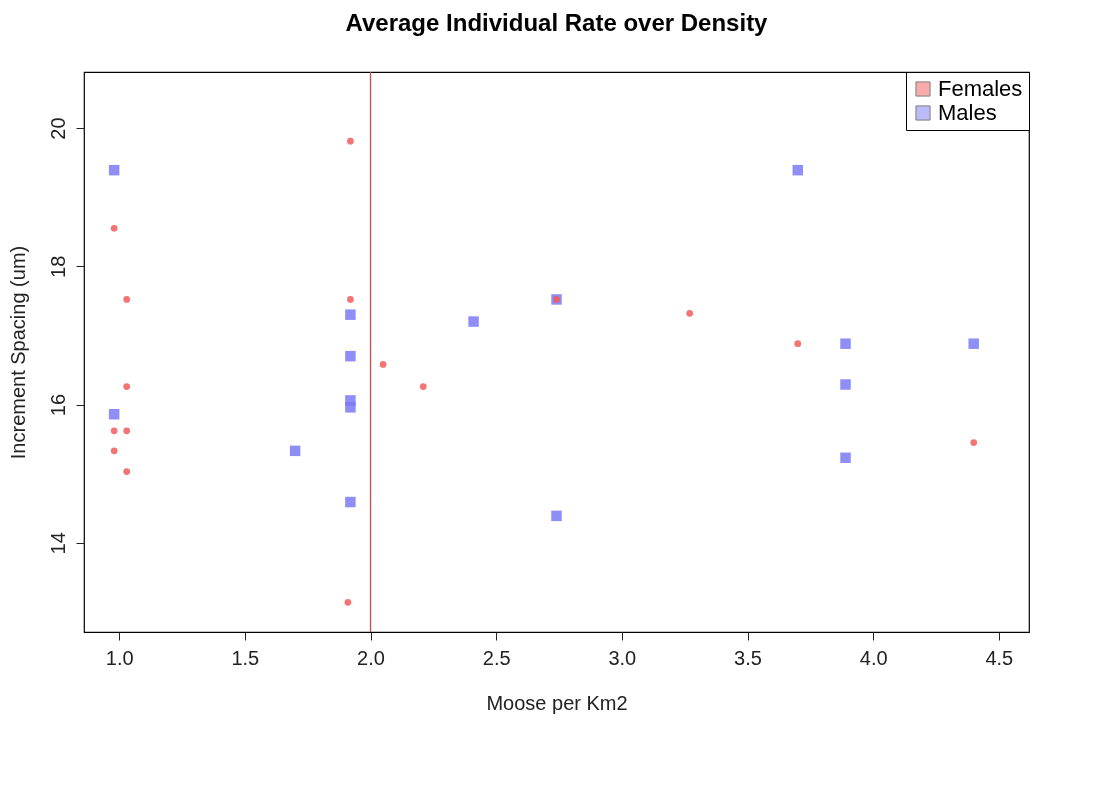 The width and height of the screenshot is (1094, 797). Describe the element at coordinates (980, 88) in the screenshot. I see `legend-label: Females` at that location.